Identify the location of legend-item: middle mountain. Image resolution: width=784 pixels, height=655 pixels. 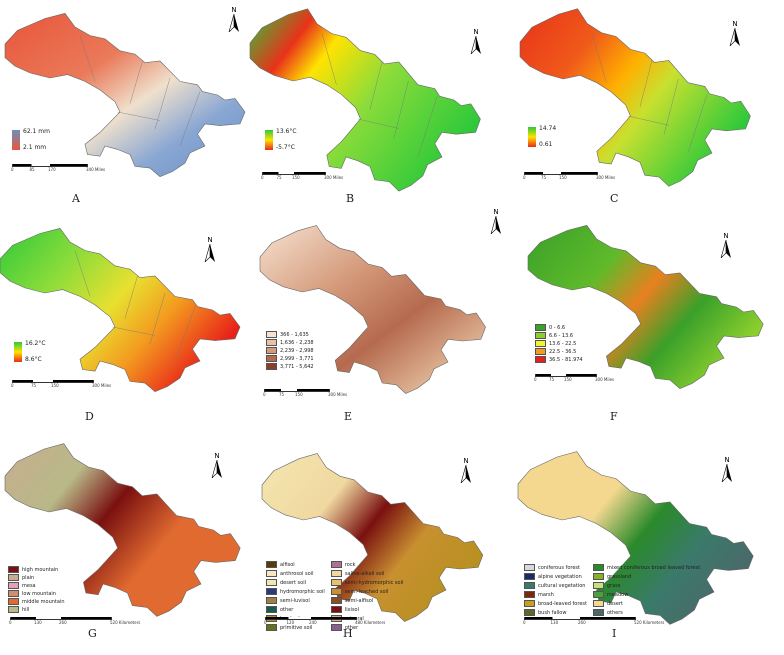
(36, 601).